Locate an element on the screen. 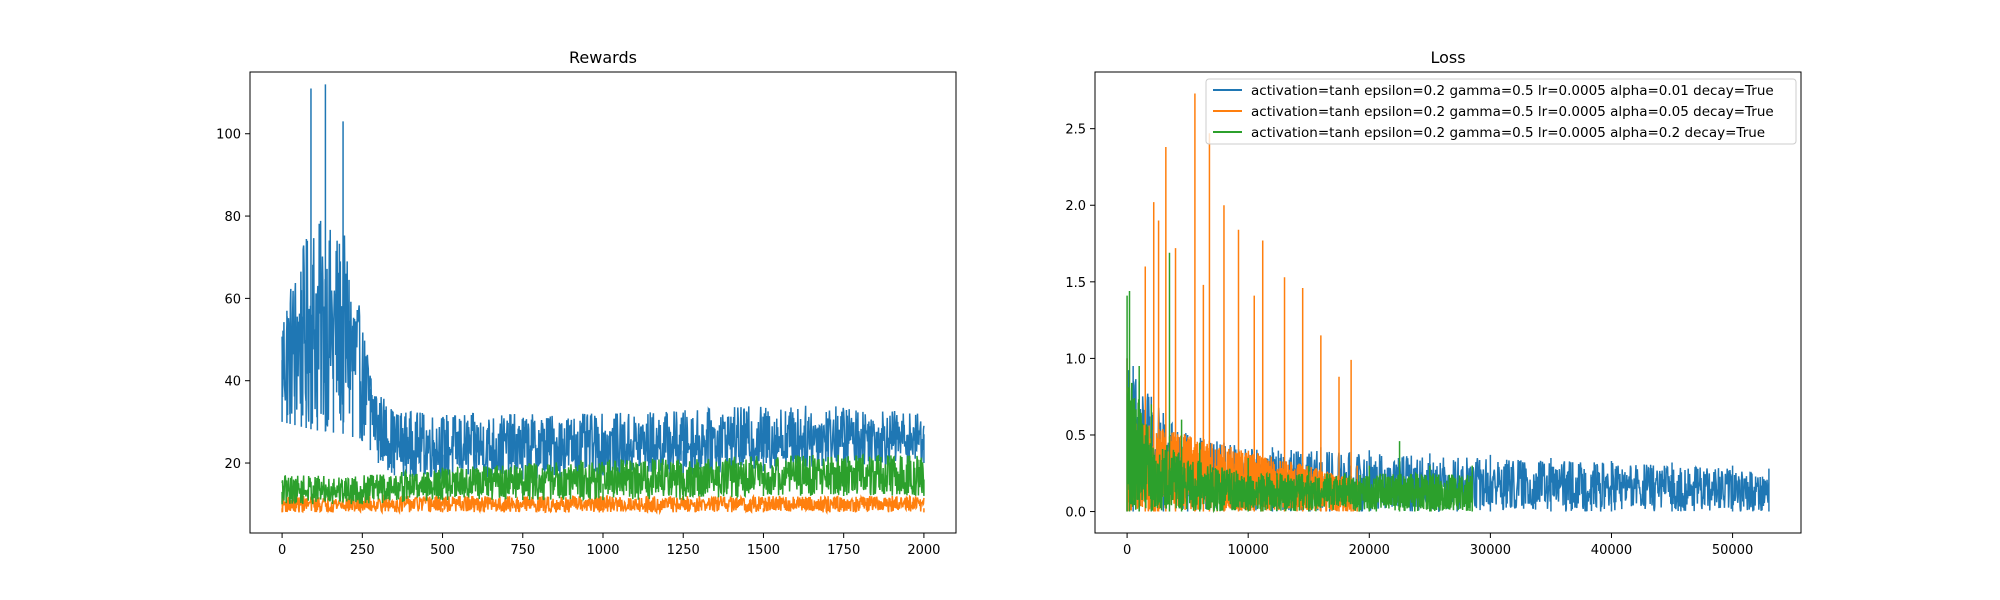 The image size is (2000, 600). rewards-series-2-line is located at coordinates (603, 479).